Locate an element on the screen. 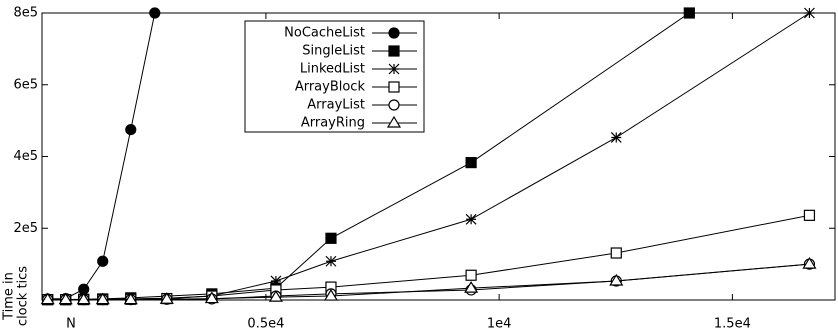 The image size is (838, 334). legend-label: SingleList is located at coordinates (333, 51).